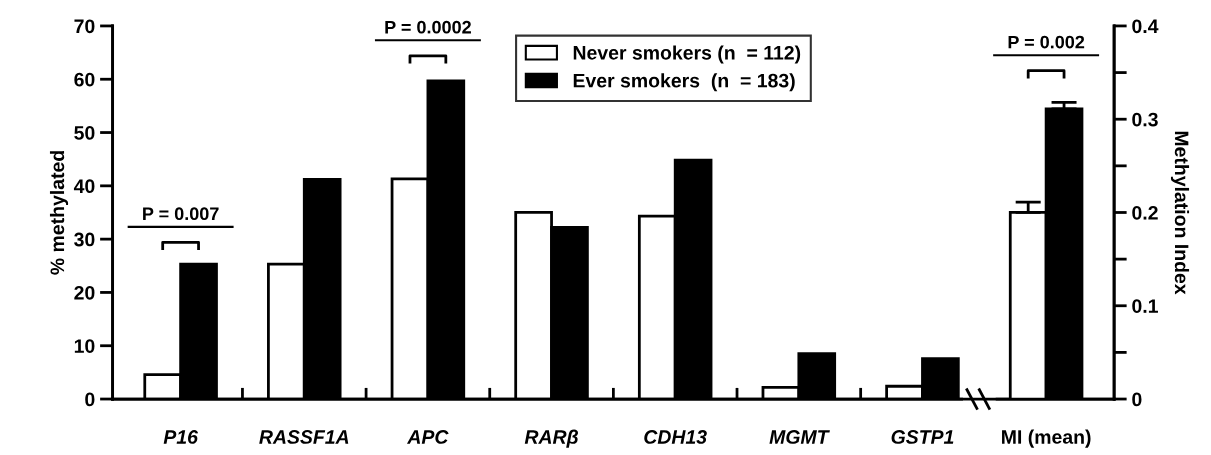  I want to click on legend-label: Ever smokers (n = 183), so click(684, 82).